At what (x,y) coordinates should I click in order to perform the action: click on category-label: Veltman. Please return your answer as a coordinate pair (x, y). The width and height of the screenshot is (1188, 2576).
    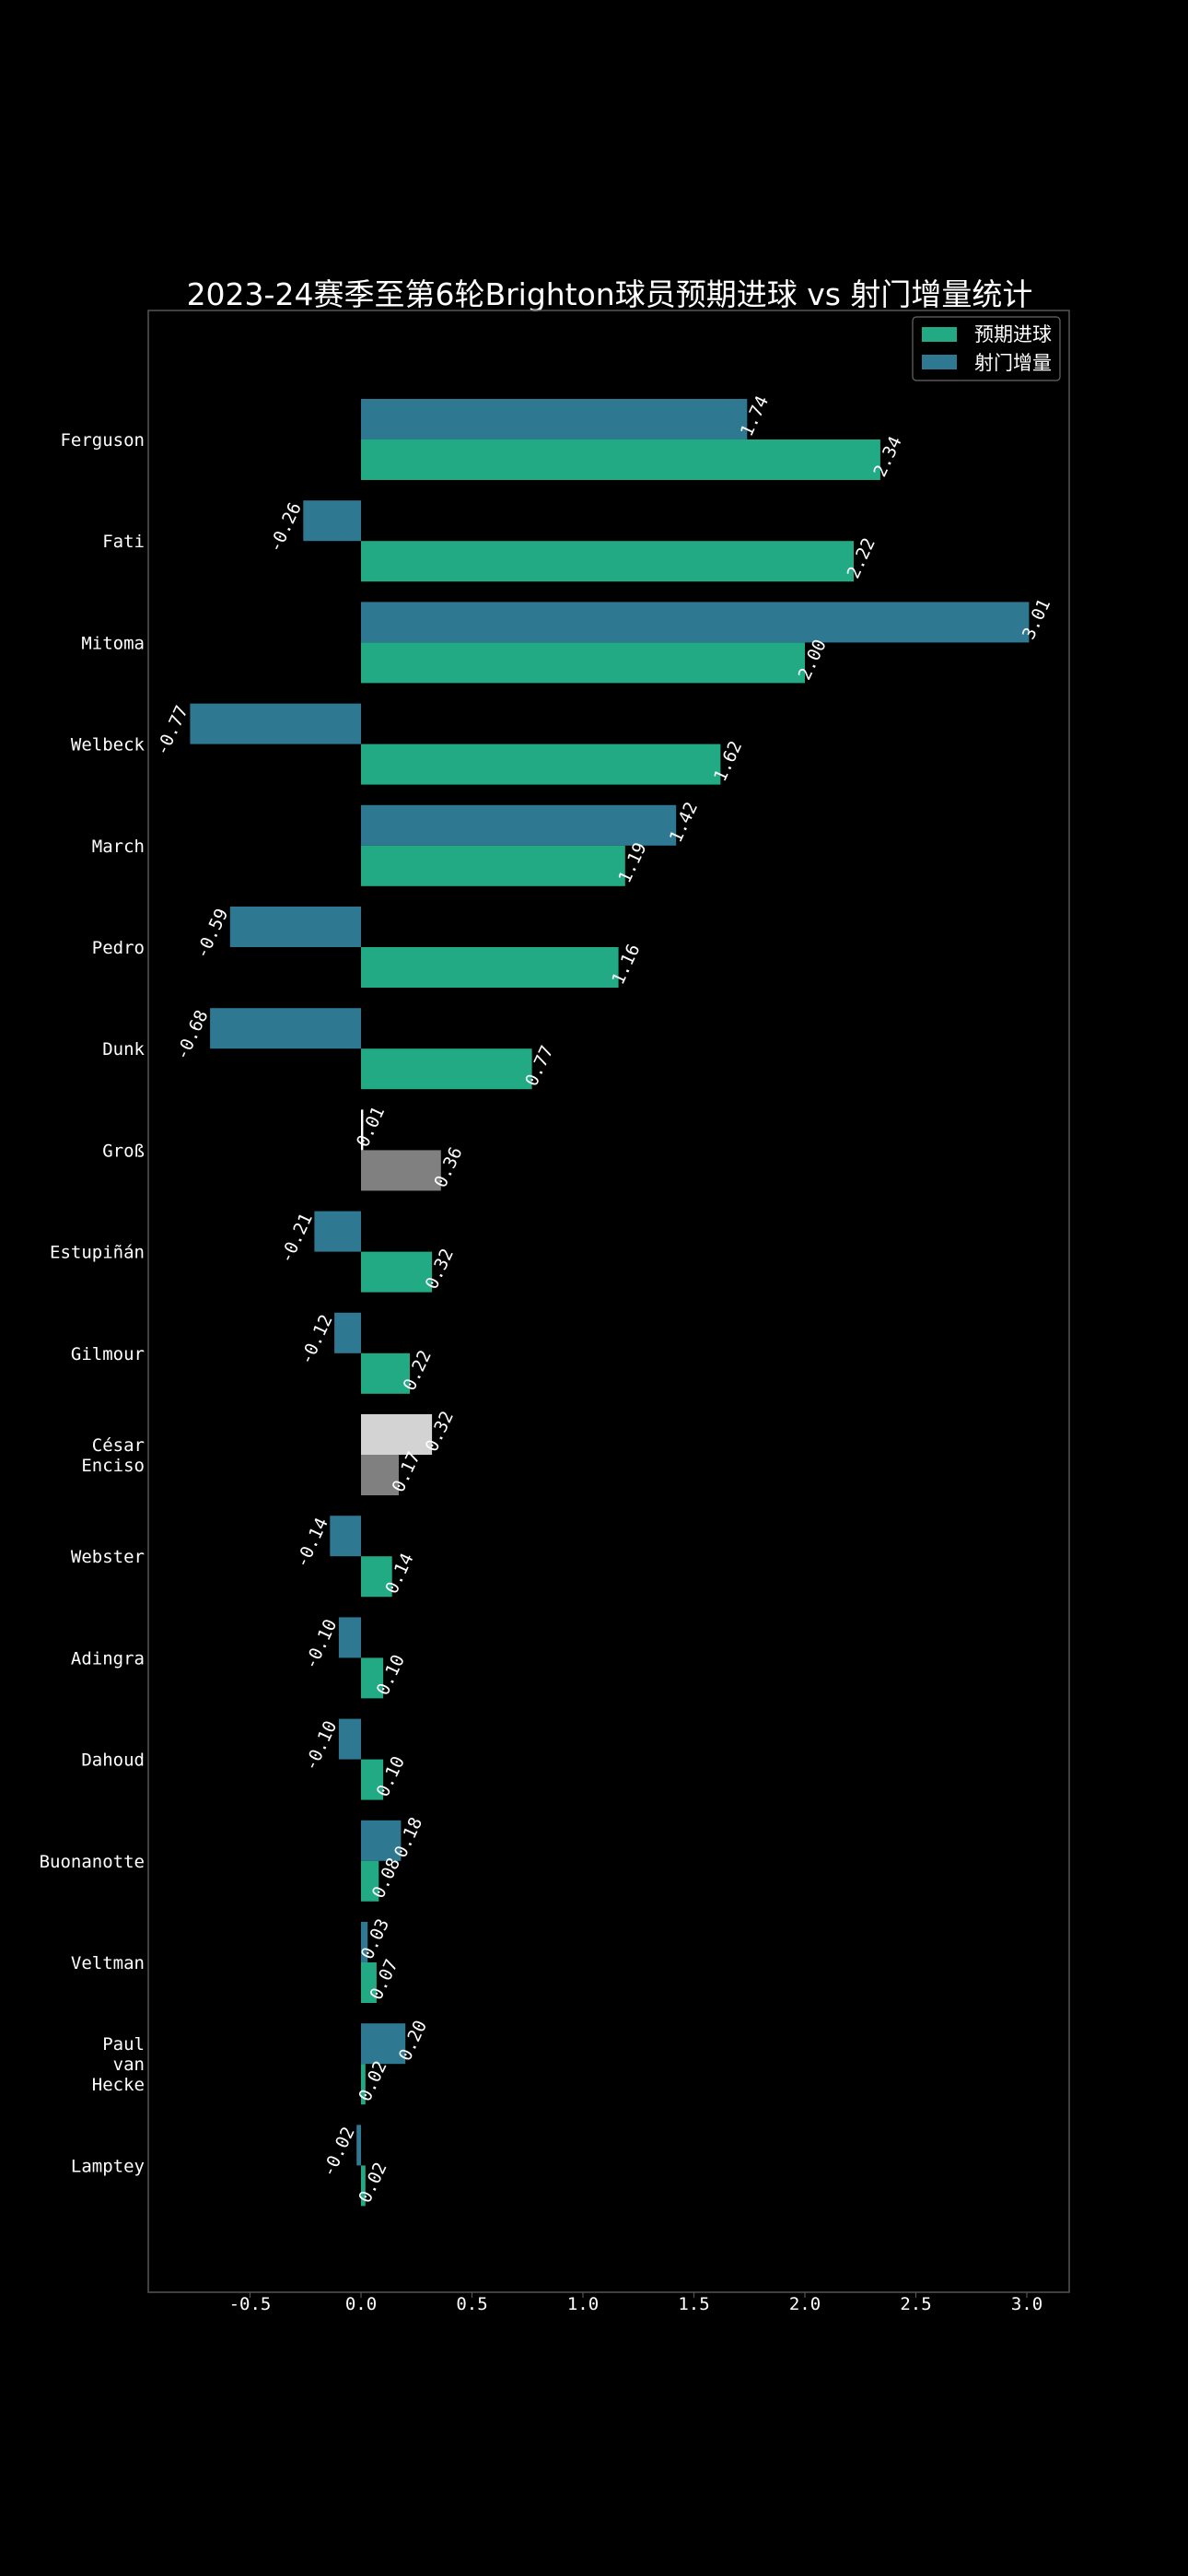
    Looking at the image, I should click on (108, 1963).